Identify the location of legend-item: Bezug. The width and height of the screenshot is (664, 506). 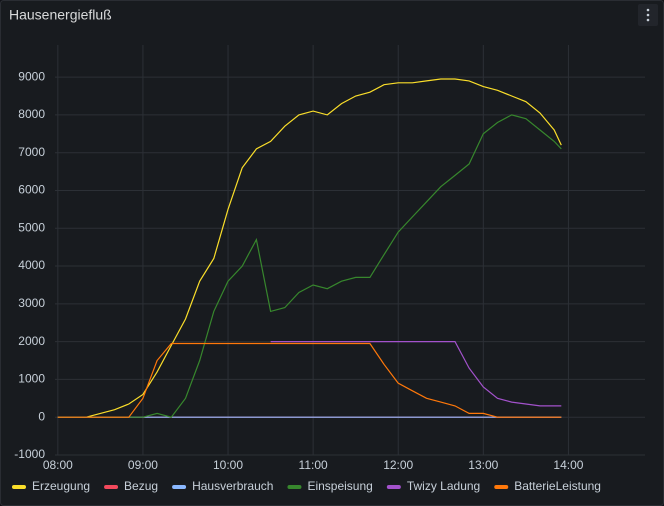
(131, 486).